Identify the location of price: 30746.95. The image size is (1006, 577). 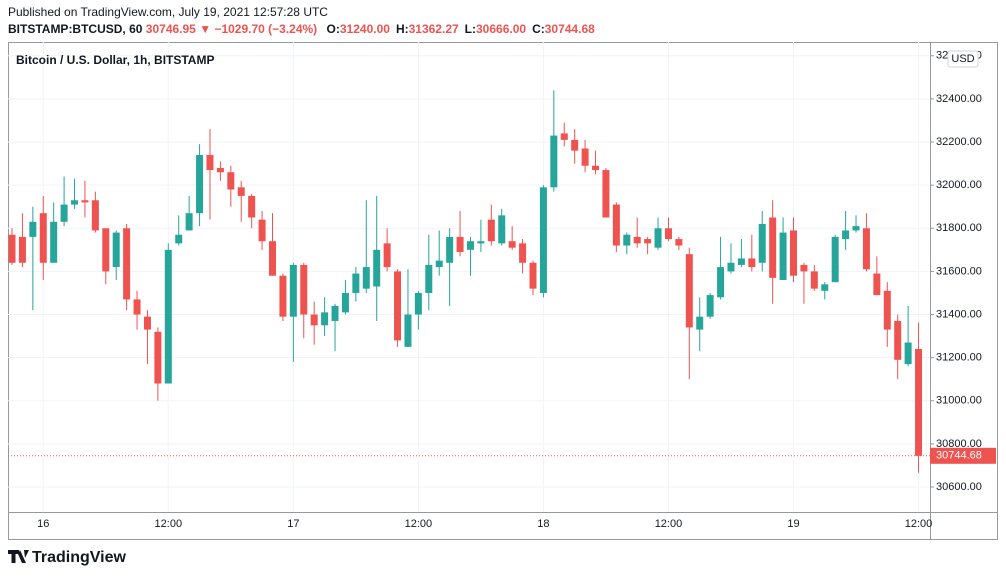
(170, 29).